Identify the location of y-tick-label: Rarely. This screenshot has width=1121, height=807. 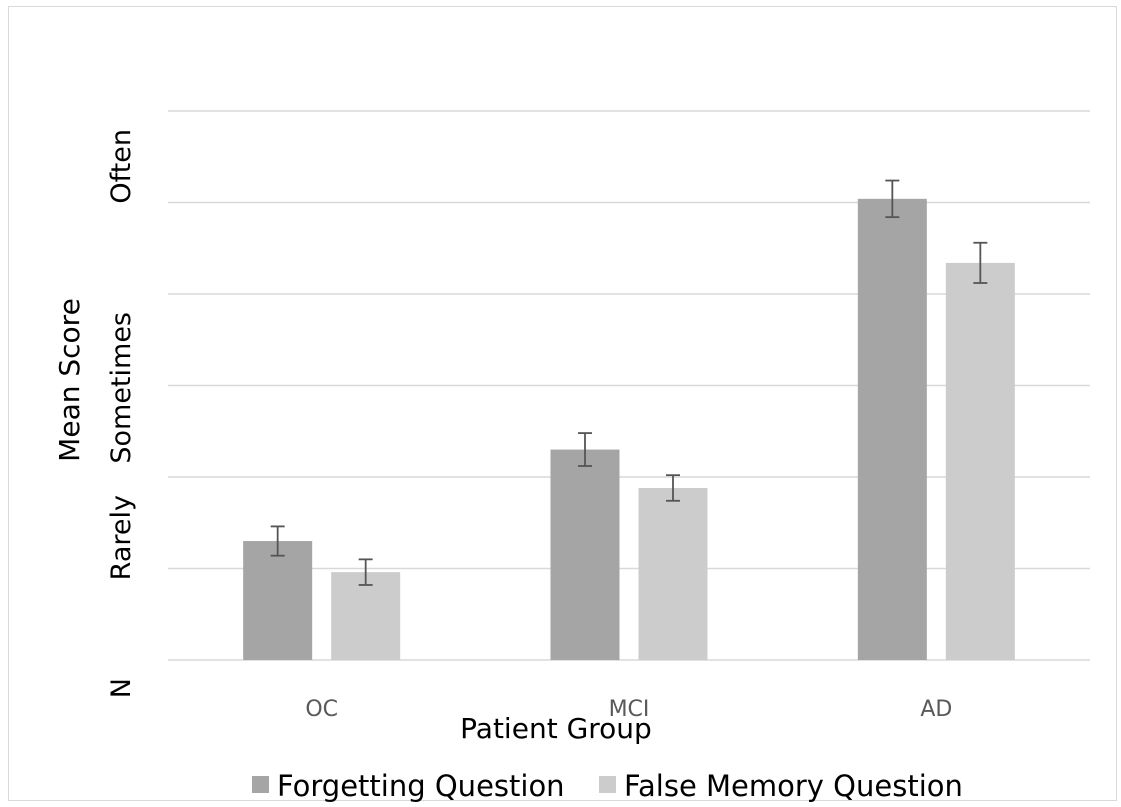
(121, 537).